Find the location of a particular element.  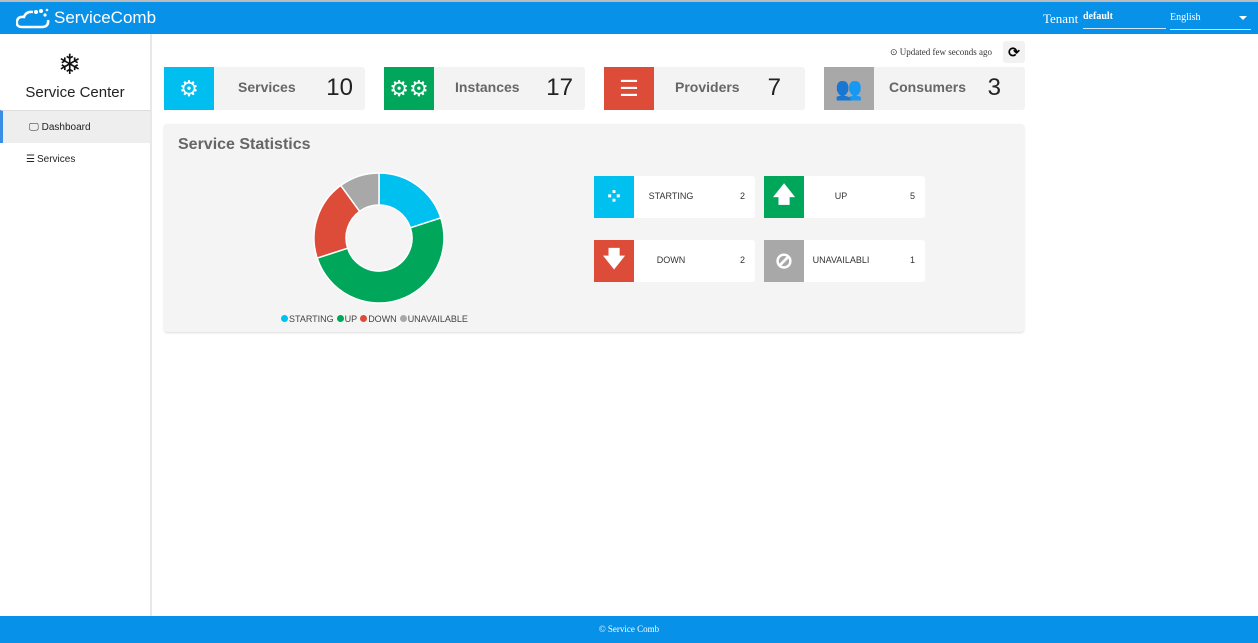

gear-icon: ⚙ is located at coordinates (189, 88).